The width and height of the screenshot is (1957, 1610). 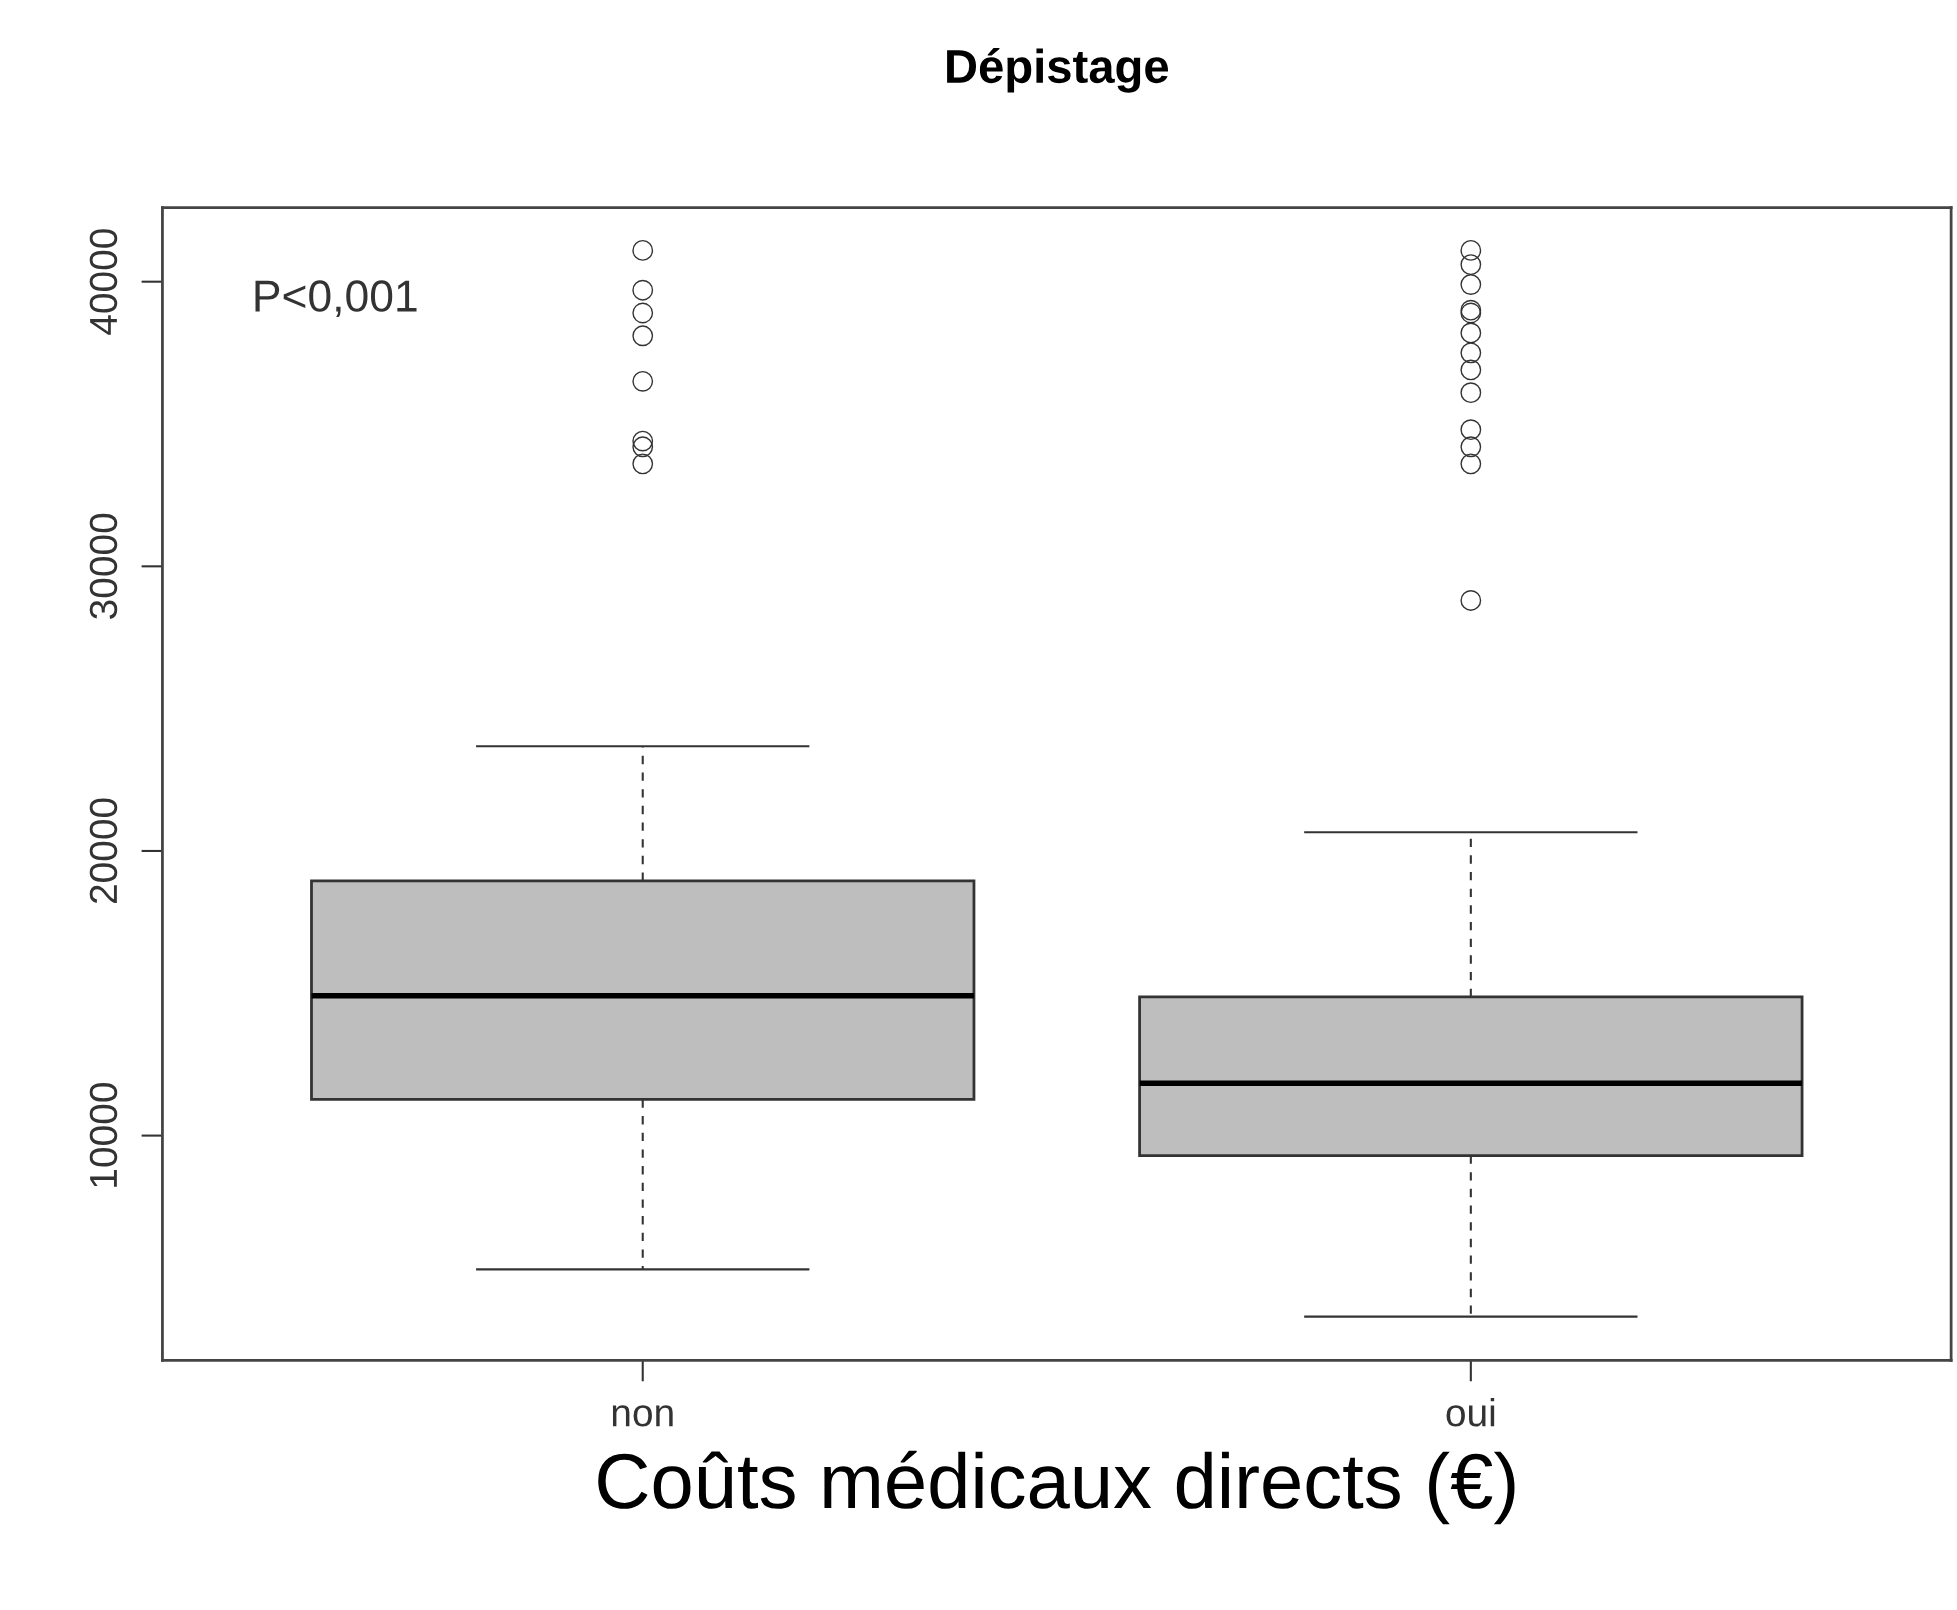 What do you see at coordinates (642, 1416) in the screenshot?
I see `x-tick-label: non` at bounding box center [642, 1416].